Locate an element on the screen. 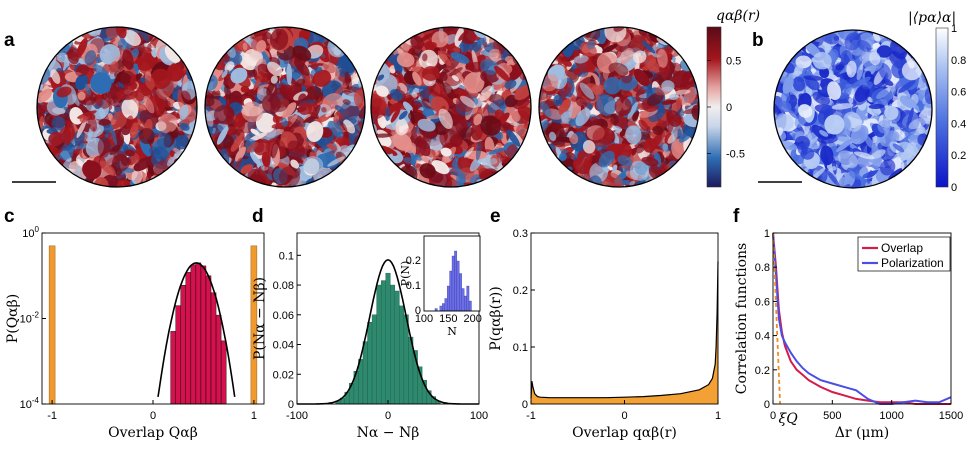  x-tick-label: 0 is located at coordinates (624, 416).